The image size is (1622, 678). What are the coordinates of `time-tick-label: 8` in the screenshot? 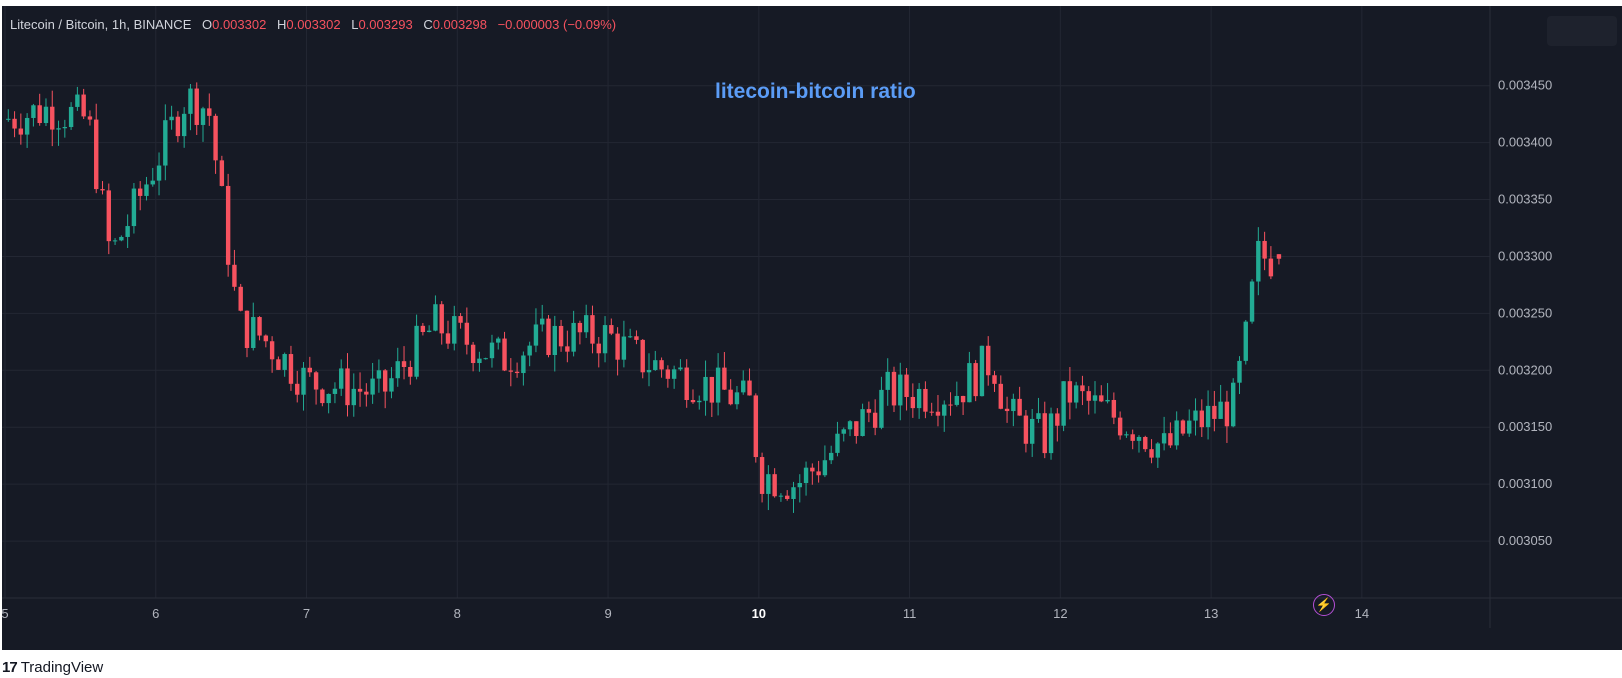 It's located at (457, 613).